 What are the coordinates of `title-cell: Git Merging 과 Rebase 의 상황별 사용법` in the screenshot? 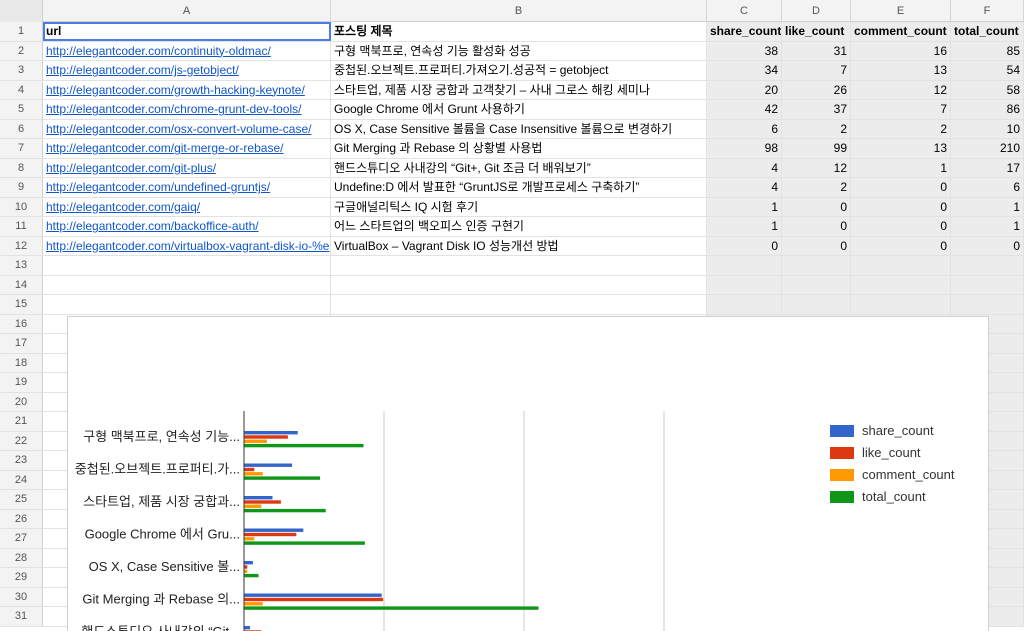 It's located at (519, 148).